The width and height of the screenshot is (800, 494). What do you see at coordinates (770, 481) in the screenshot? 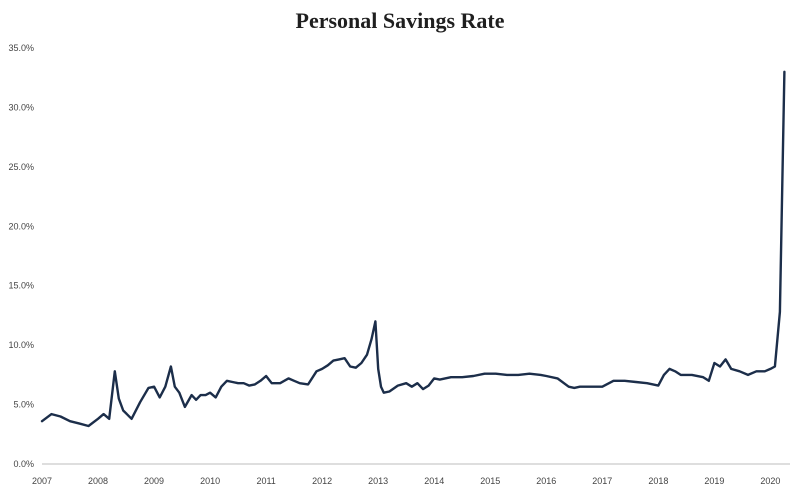
I see `x-tick-label: 2020` at bounding box center [770, 481].